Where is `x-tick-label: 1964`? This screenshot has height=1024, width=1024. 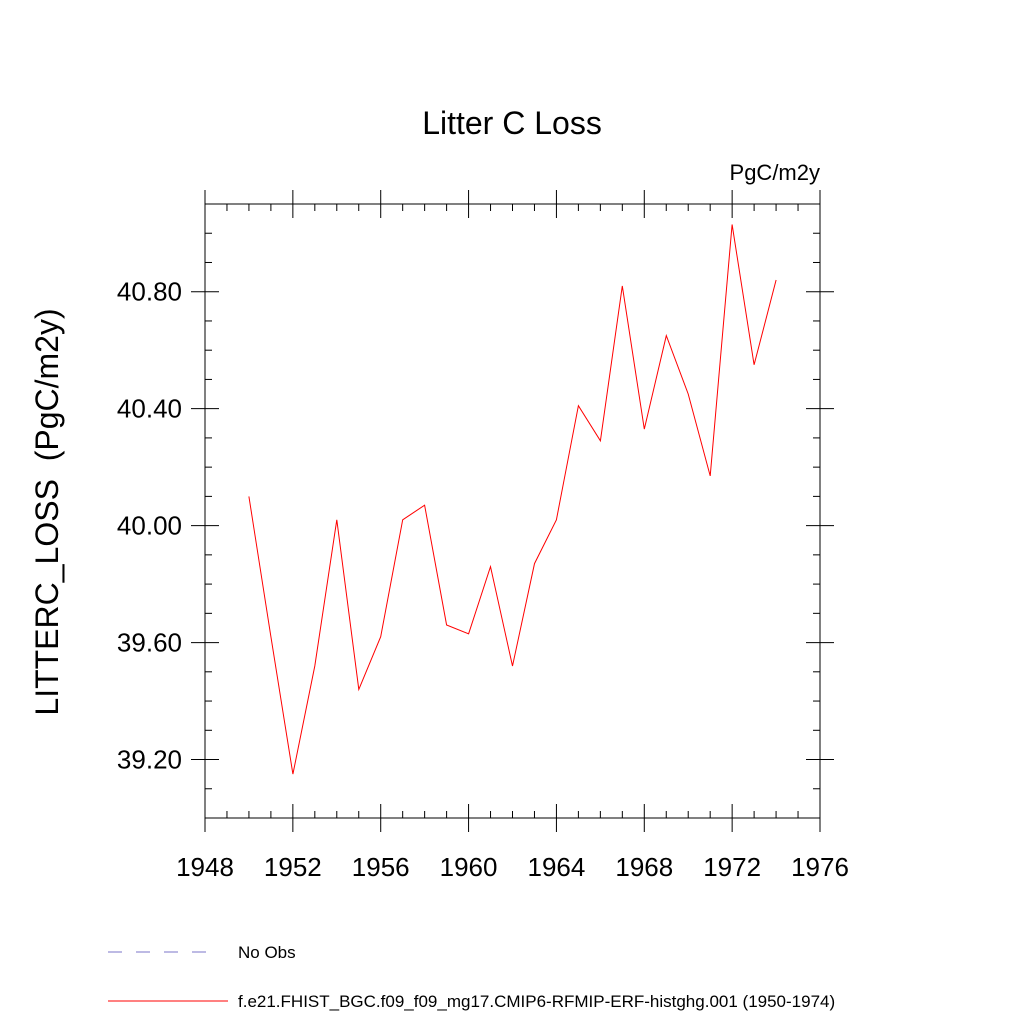 x-tick-label: 1964 is located at coordinates (557, 867).